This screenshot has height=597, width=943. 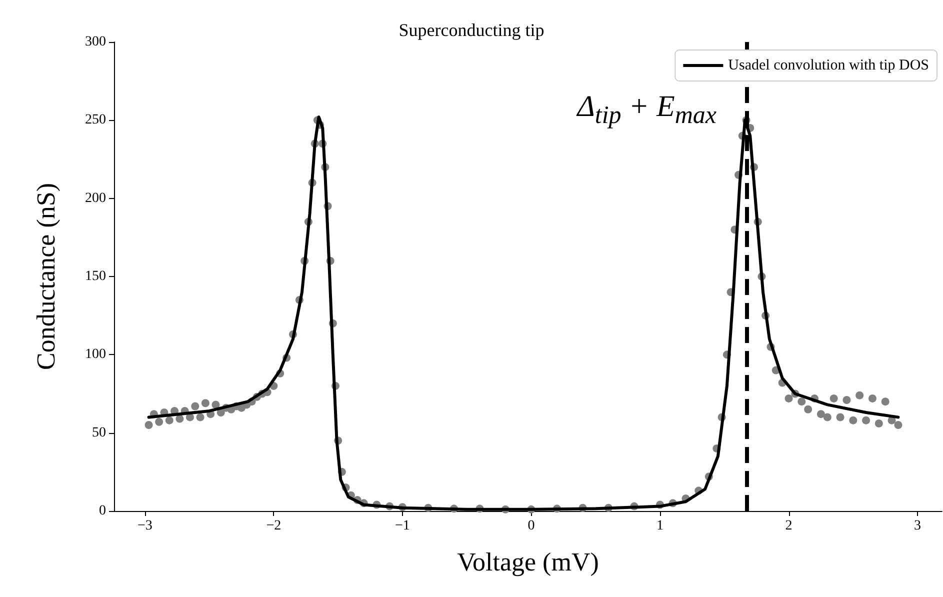 I want to click on x-tick-label: 2, so click(x=788, y=526).